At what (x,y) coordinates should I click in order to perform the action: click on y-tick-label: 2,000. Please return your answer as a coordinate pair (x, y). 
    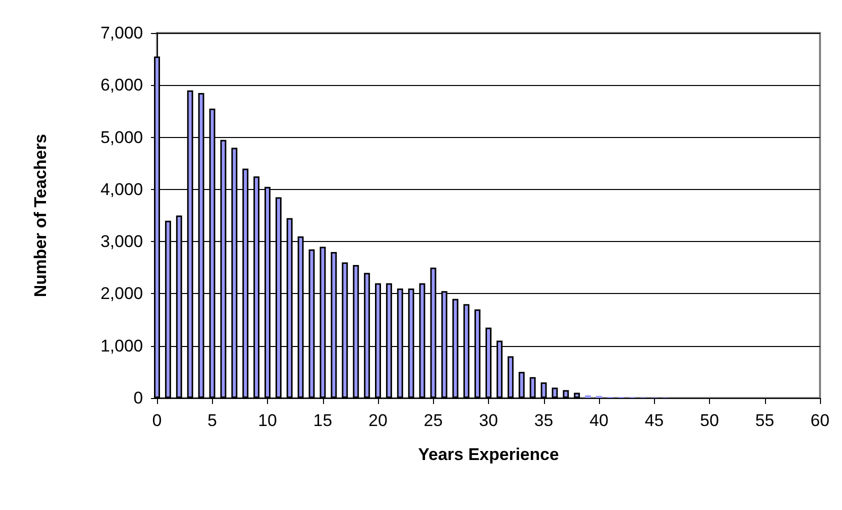
    Looking at the image, I should click on (121, 294).